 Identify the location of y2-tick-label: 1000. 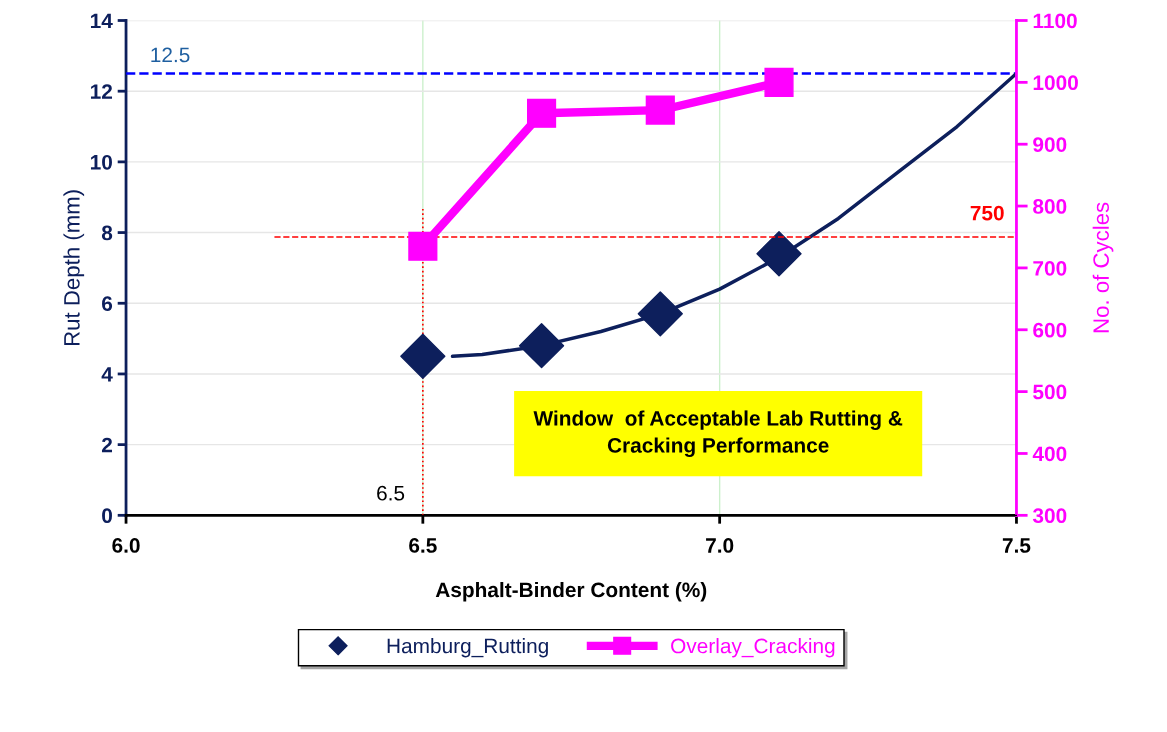
(1055, 83).